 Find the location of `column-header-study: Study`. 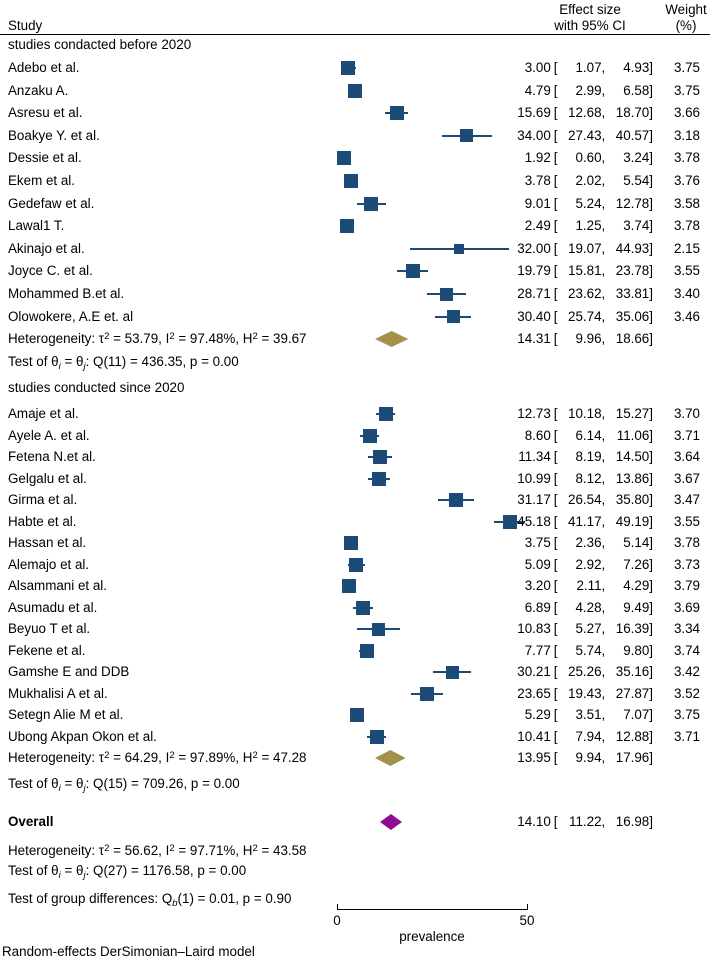

column-header-study: Study is located at coordinates (25, 25).